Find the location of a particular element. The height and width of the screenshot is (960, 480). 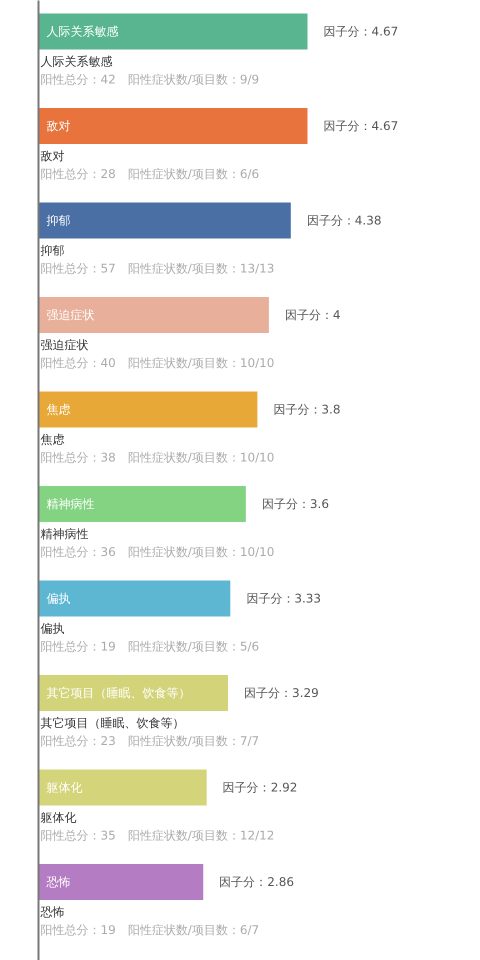

annotation: 阳性总分：35 阳性症状数/项目数：12/12 is located at coordinates (157, 835).